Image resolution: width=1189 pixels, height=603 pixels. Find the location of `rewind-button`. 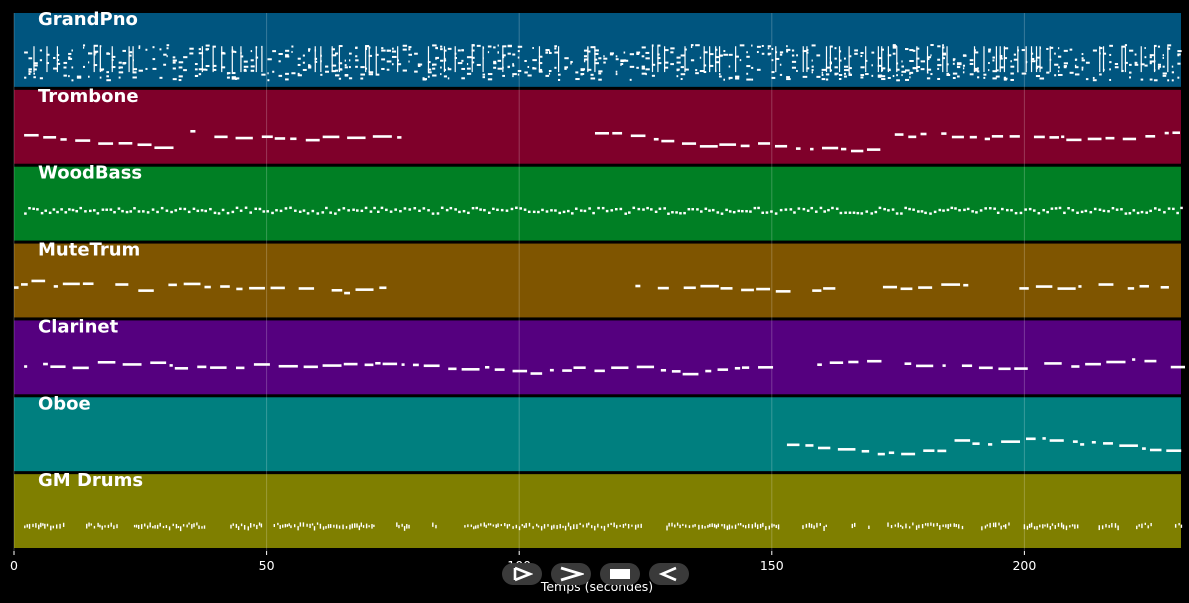

rewind-button is located at coordinates (669, 574).